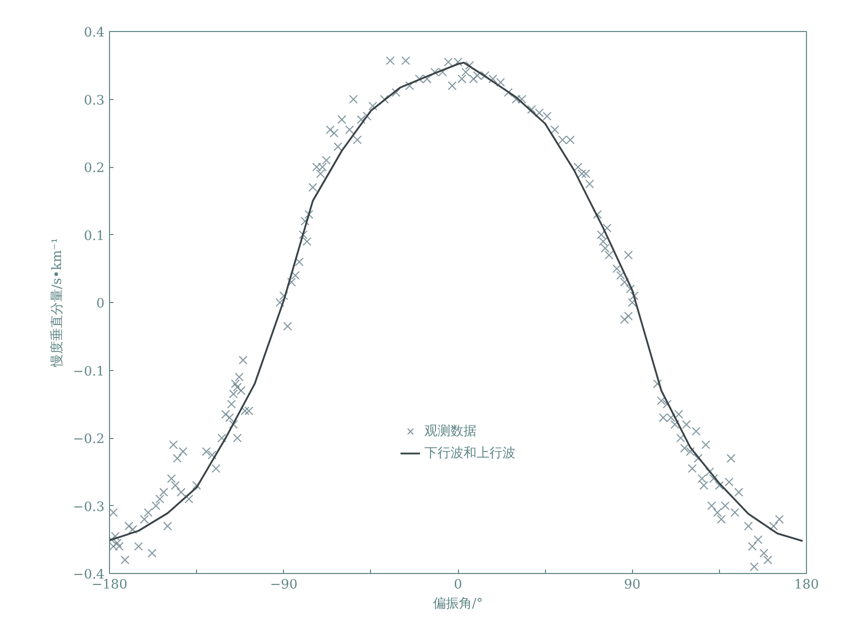 This screenshot has width=851, height=625. Describe the element at coordinates (88, 439) in the screenshot. I see `y-tick-label: −0.2` at that location.